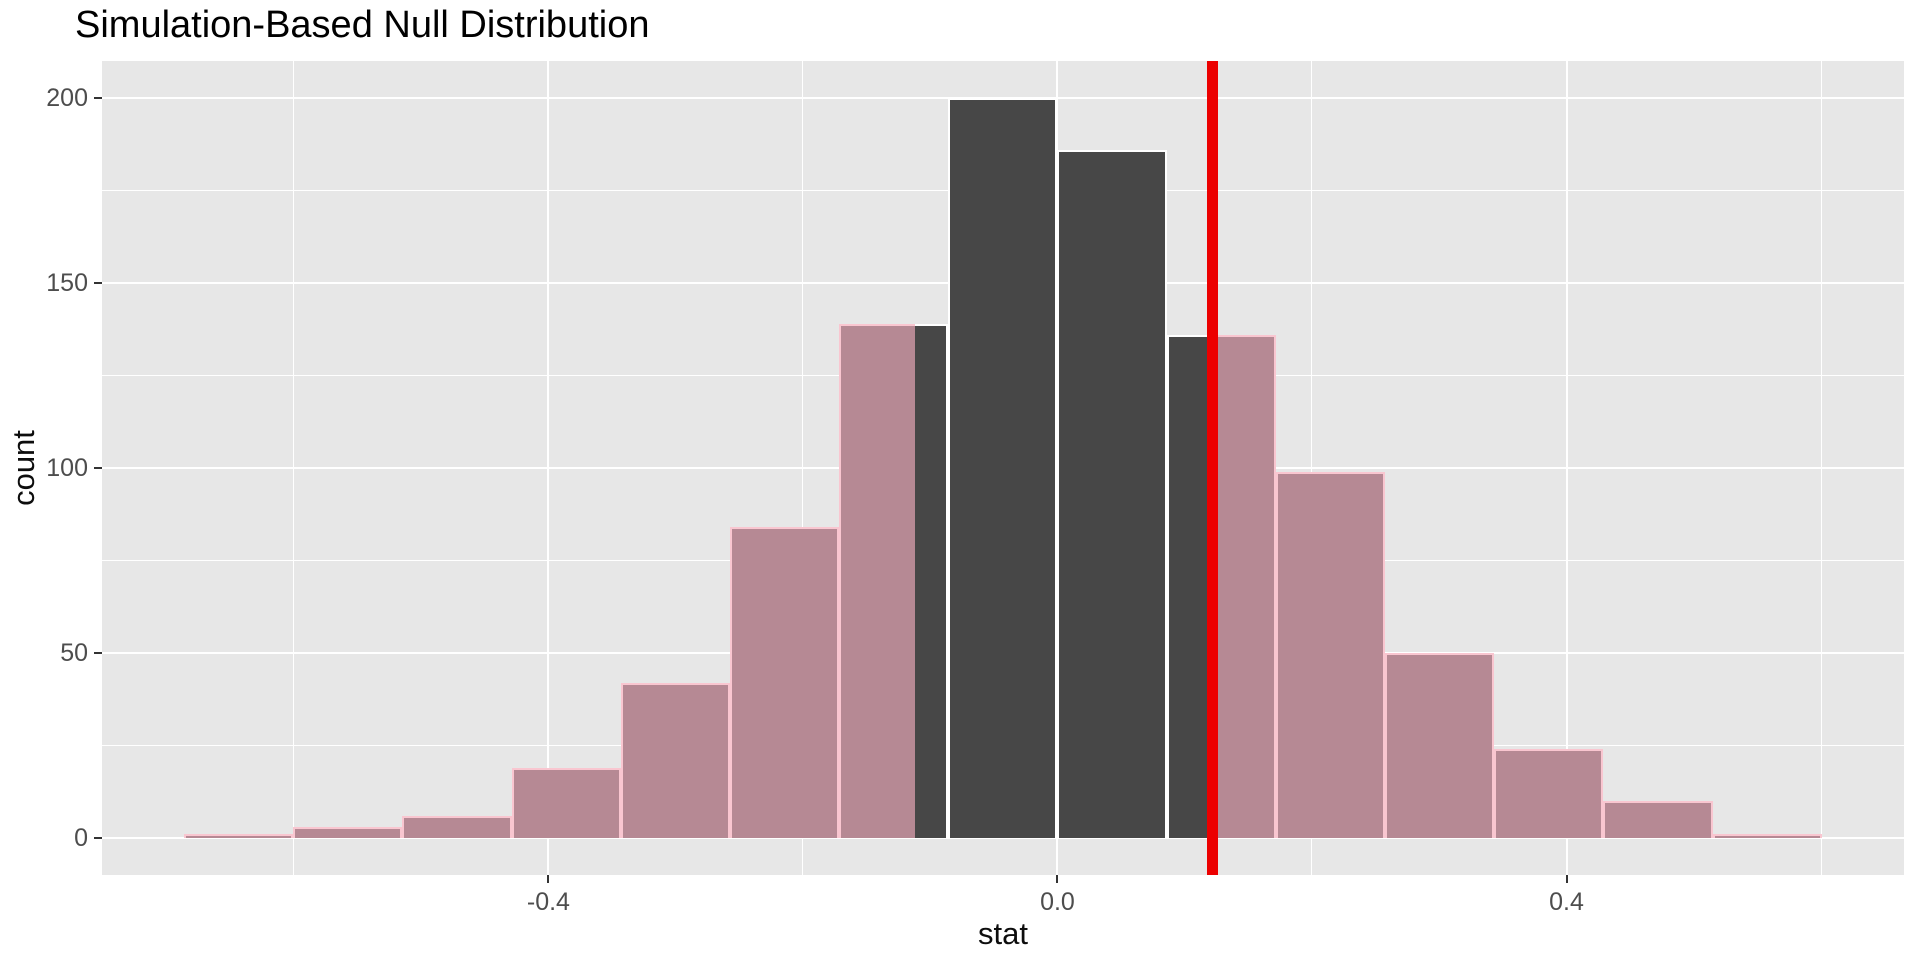  I want to click on plot-title: Simulation-Based Null Distribution, so click(362, 25).